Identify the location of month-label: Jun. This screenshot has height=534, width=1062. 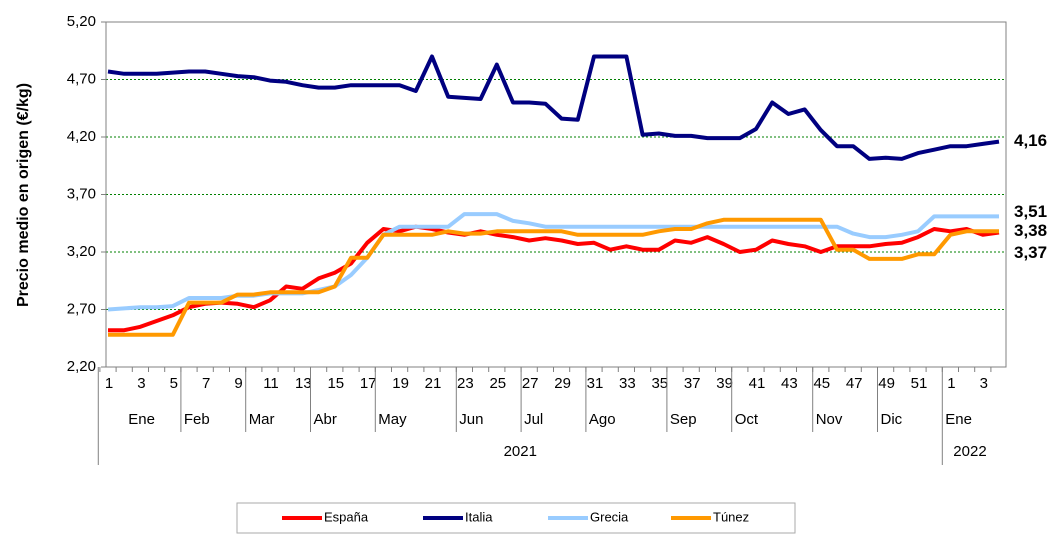
(471, 419).